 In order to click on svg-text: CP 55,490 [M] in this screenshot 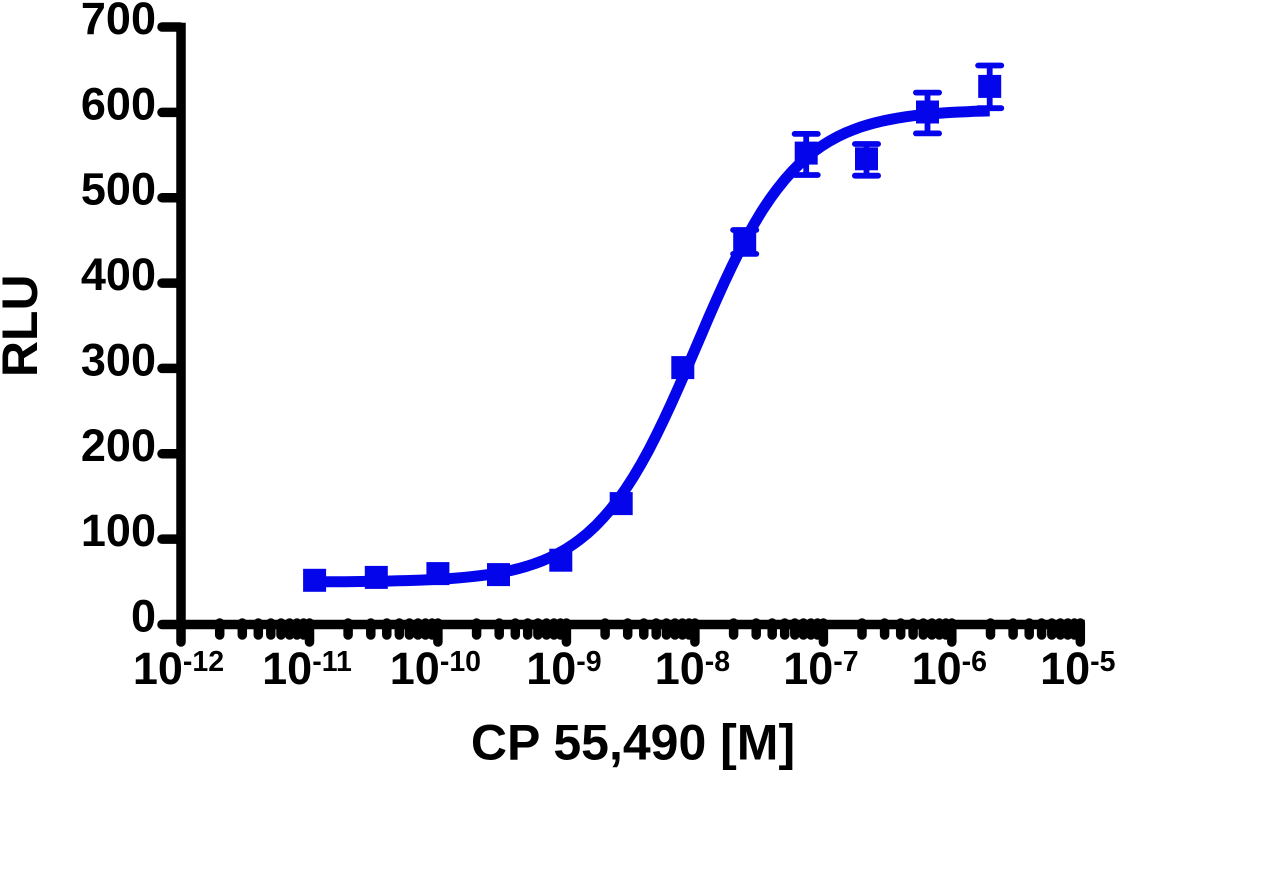, I will do `click(633, 743)`.